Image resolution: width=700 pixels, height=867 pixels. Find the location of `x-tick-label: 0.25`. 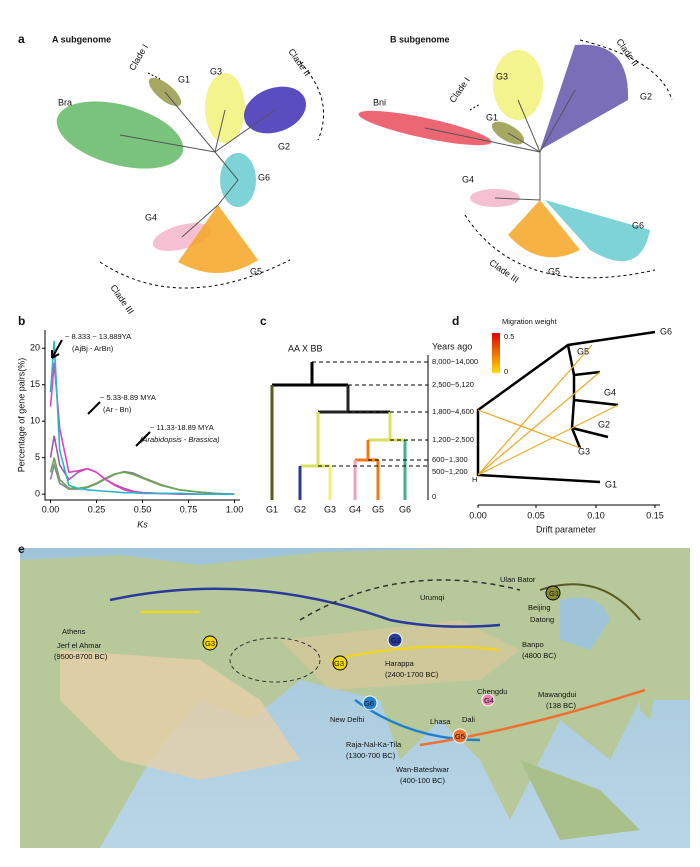

x-tick-label: 0.25 is located at coordinates (97, 509).